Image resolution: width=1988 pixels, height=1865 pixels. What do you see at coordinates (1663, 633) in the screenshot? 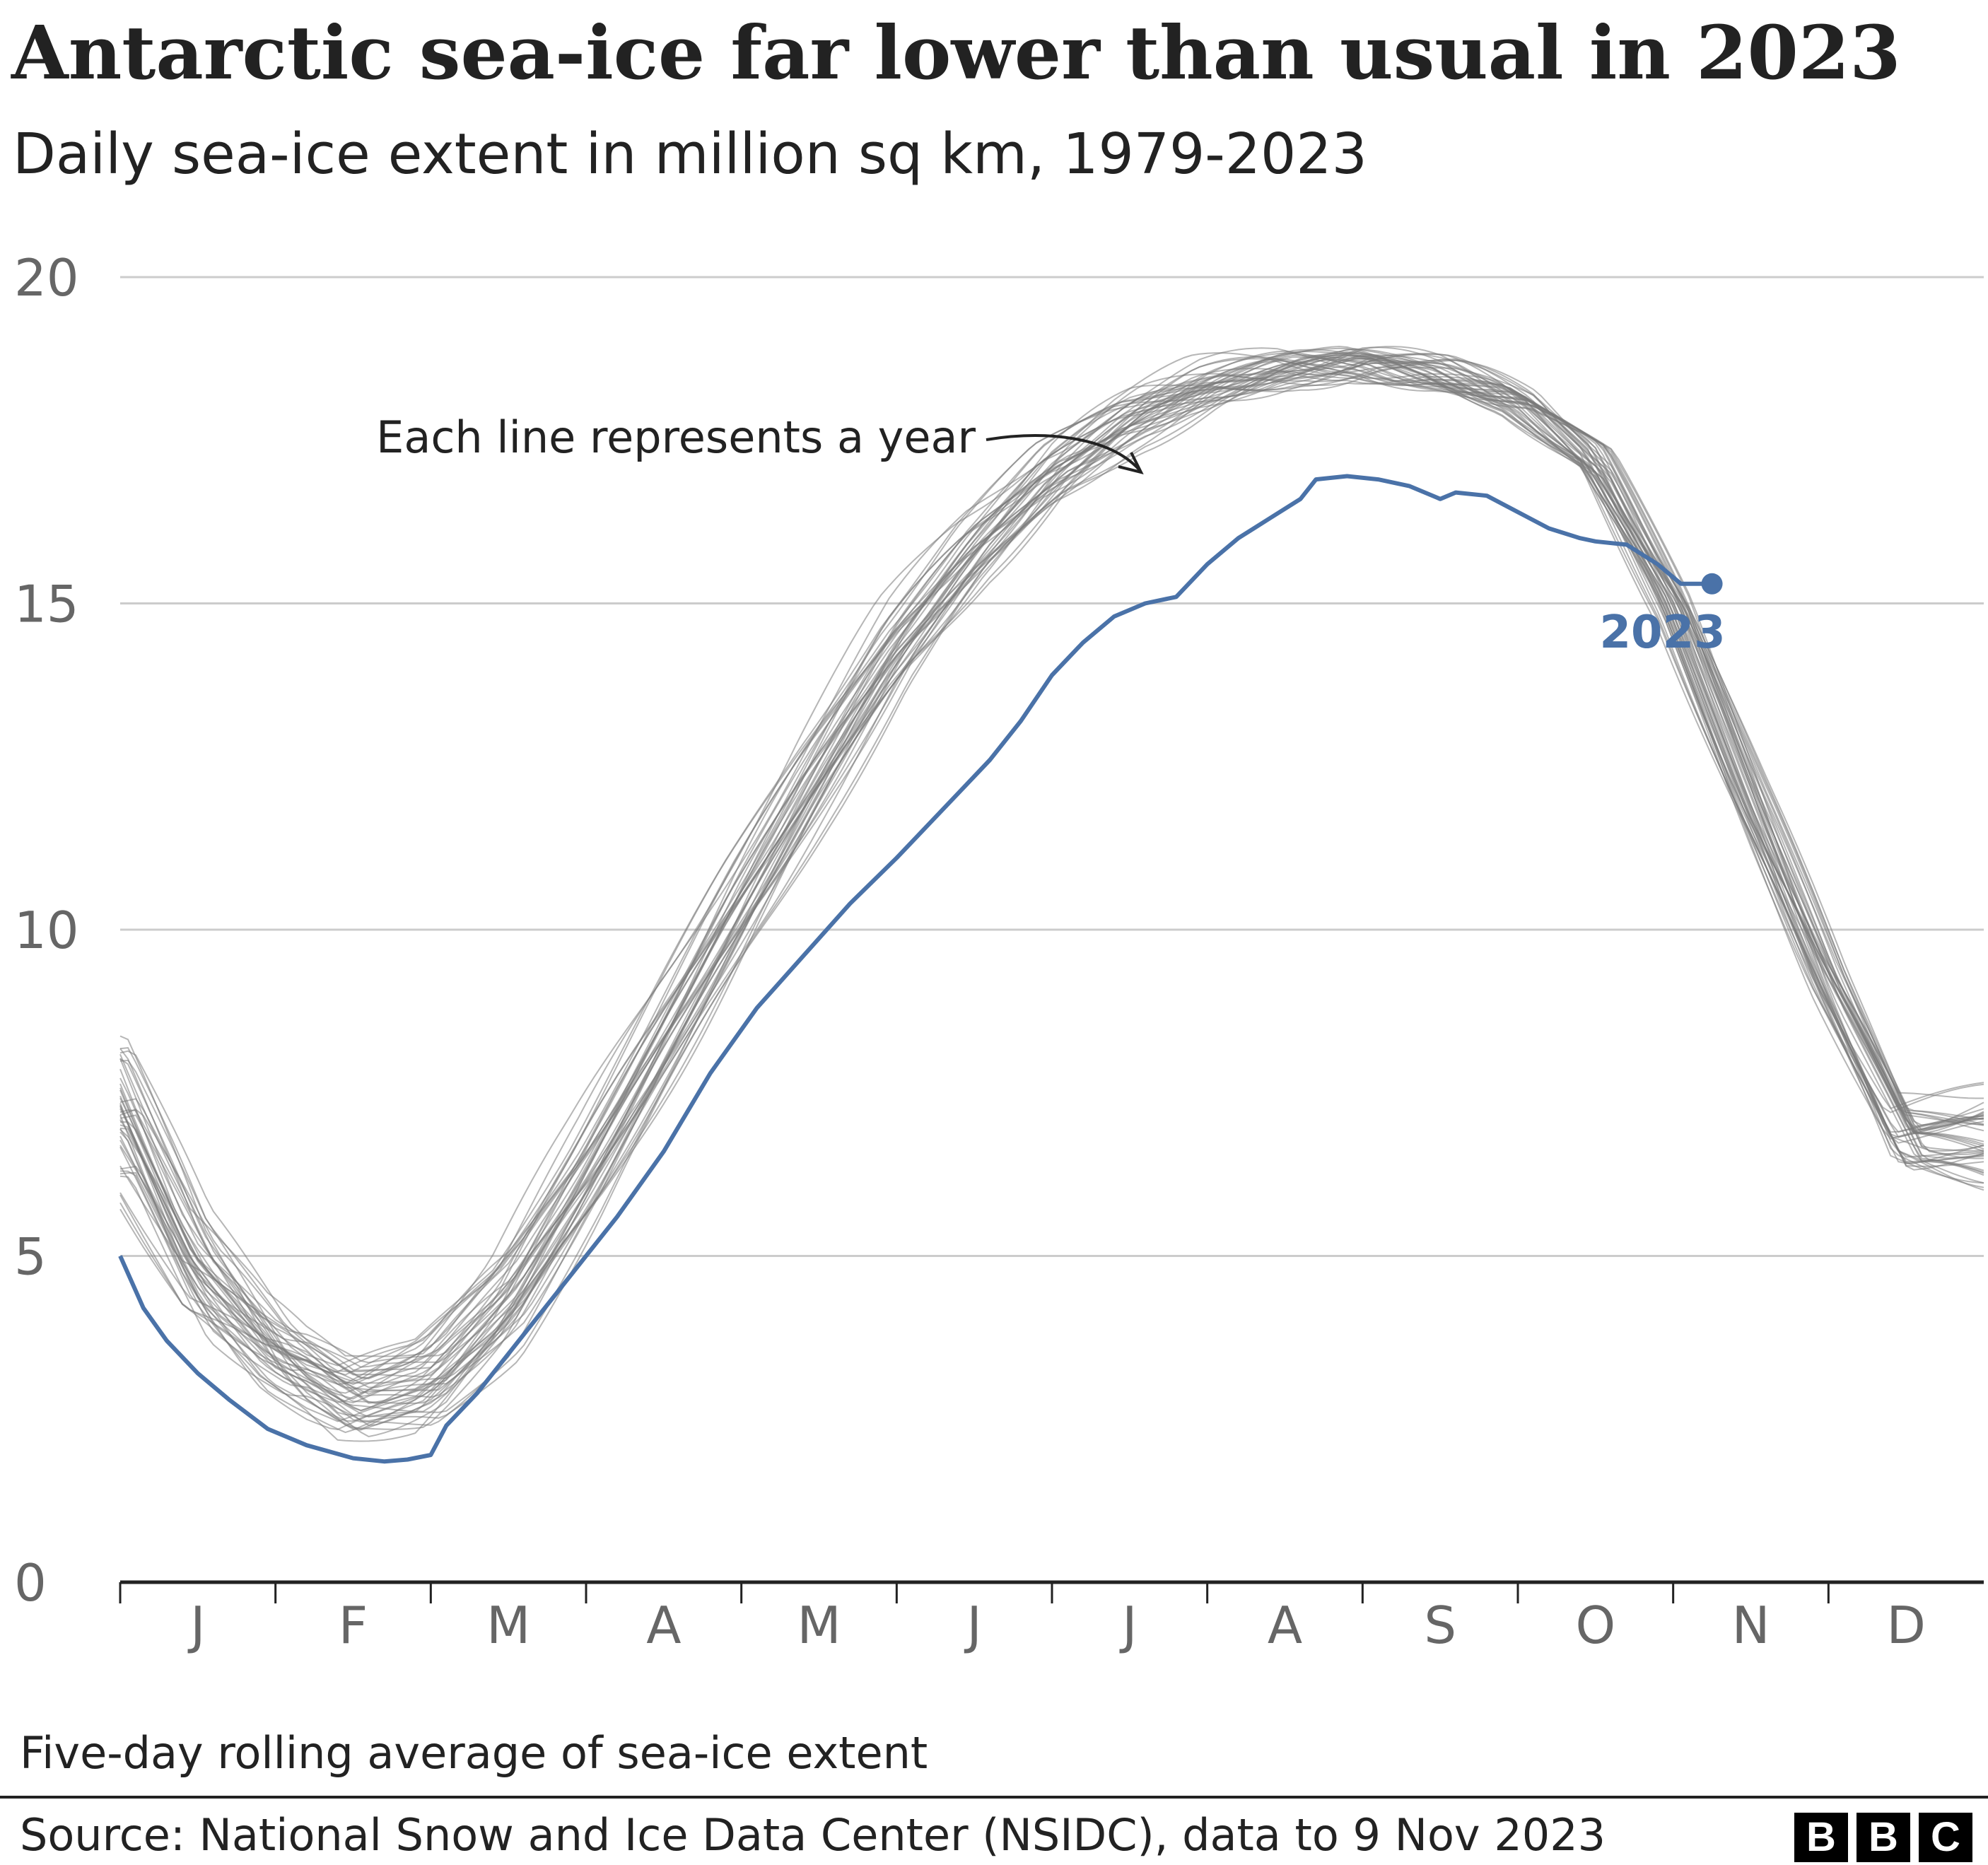
I see `series-end-label: 2023` at bounding box center [1663, 633].